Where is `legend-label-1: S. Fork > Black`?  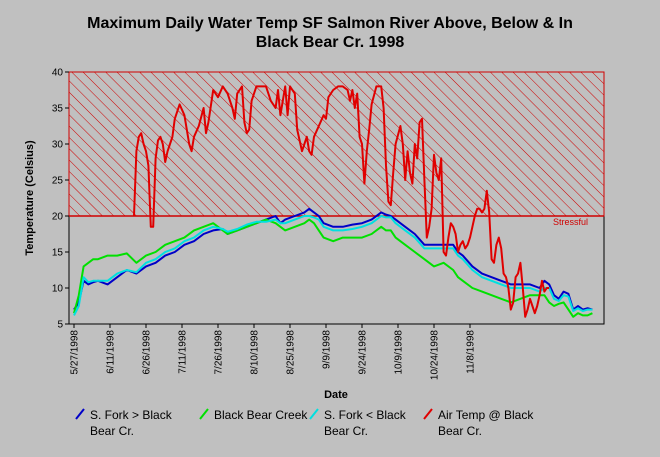 legend-label-1: S. Fork > Black is located at coordinates (131, 415).